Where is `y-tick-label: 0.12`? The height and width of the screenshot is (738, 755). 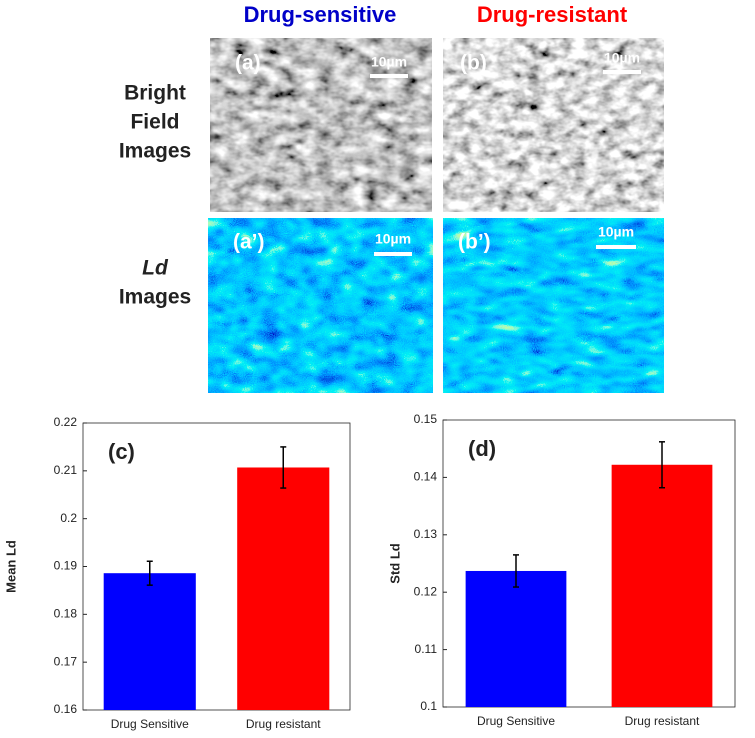 y-tick-label: 0.12 is located at coordinates (426, 591).